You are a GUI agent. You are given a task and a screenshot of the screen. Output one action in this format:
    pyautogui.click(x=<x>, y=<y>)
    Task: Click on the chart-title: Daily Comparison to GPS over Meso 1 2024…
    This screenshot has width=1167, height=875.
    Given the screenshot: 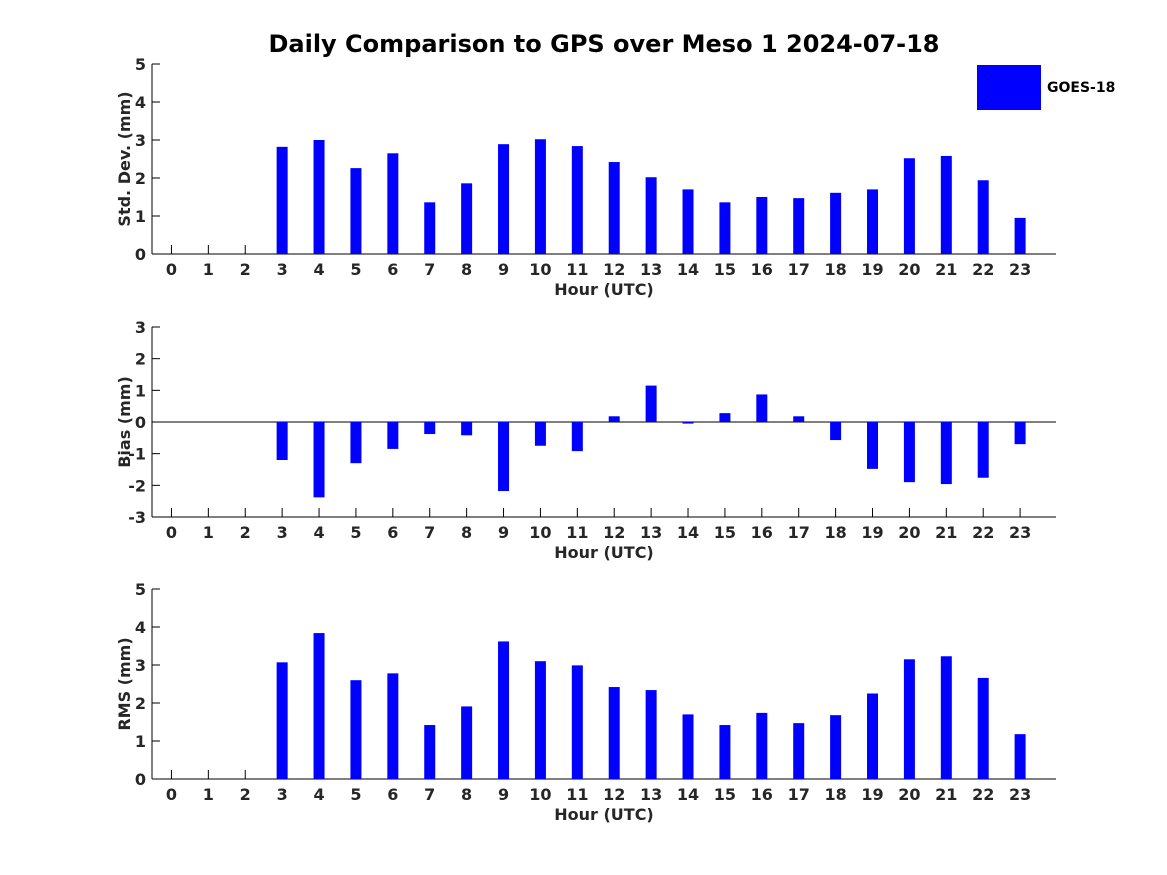 What is the action you would take?
    pyautogui.click(x=603, y=44)
    